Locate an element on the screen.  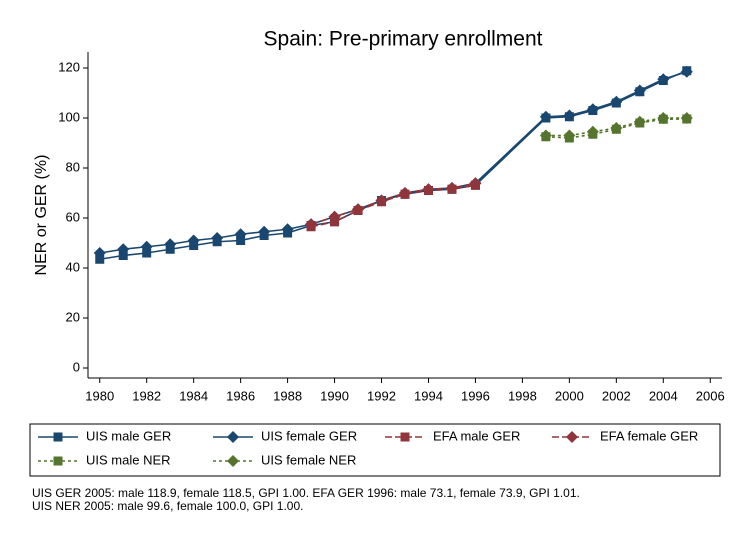
x-tick-label: 1994 is located at coordinates (428, 395).